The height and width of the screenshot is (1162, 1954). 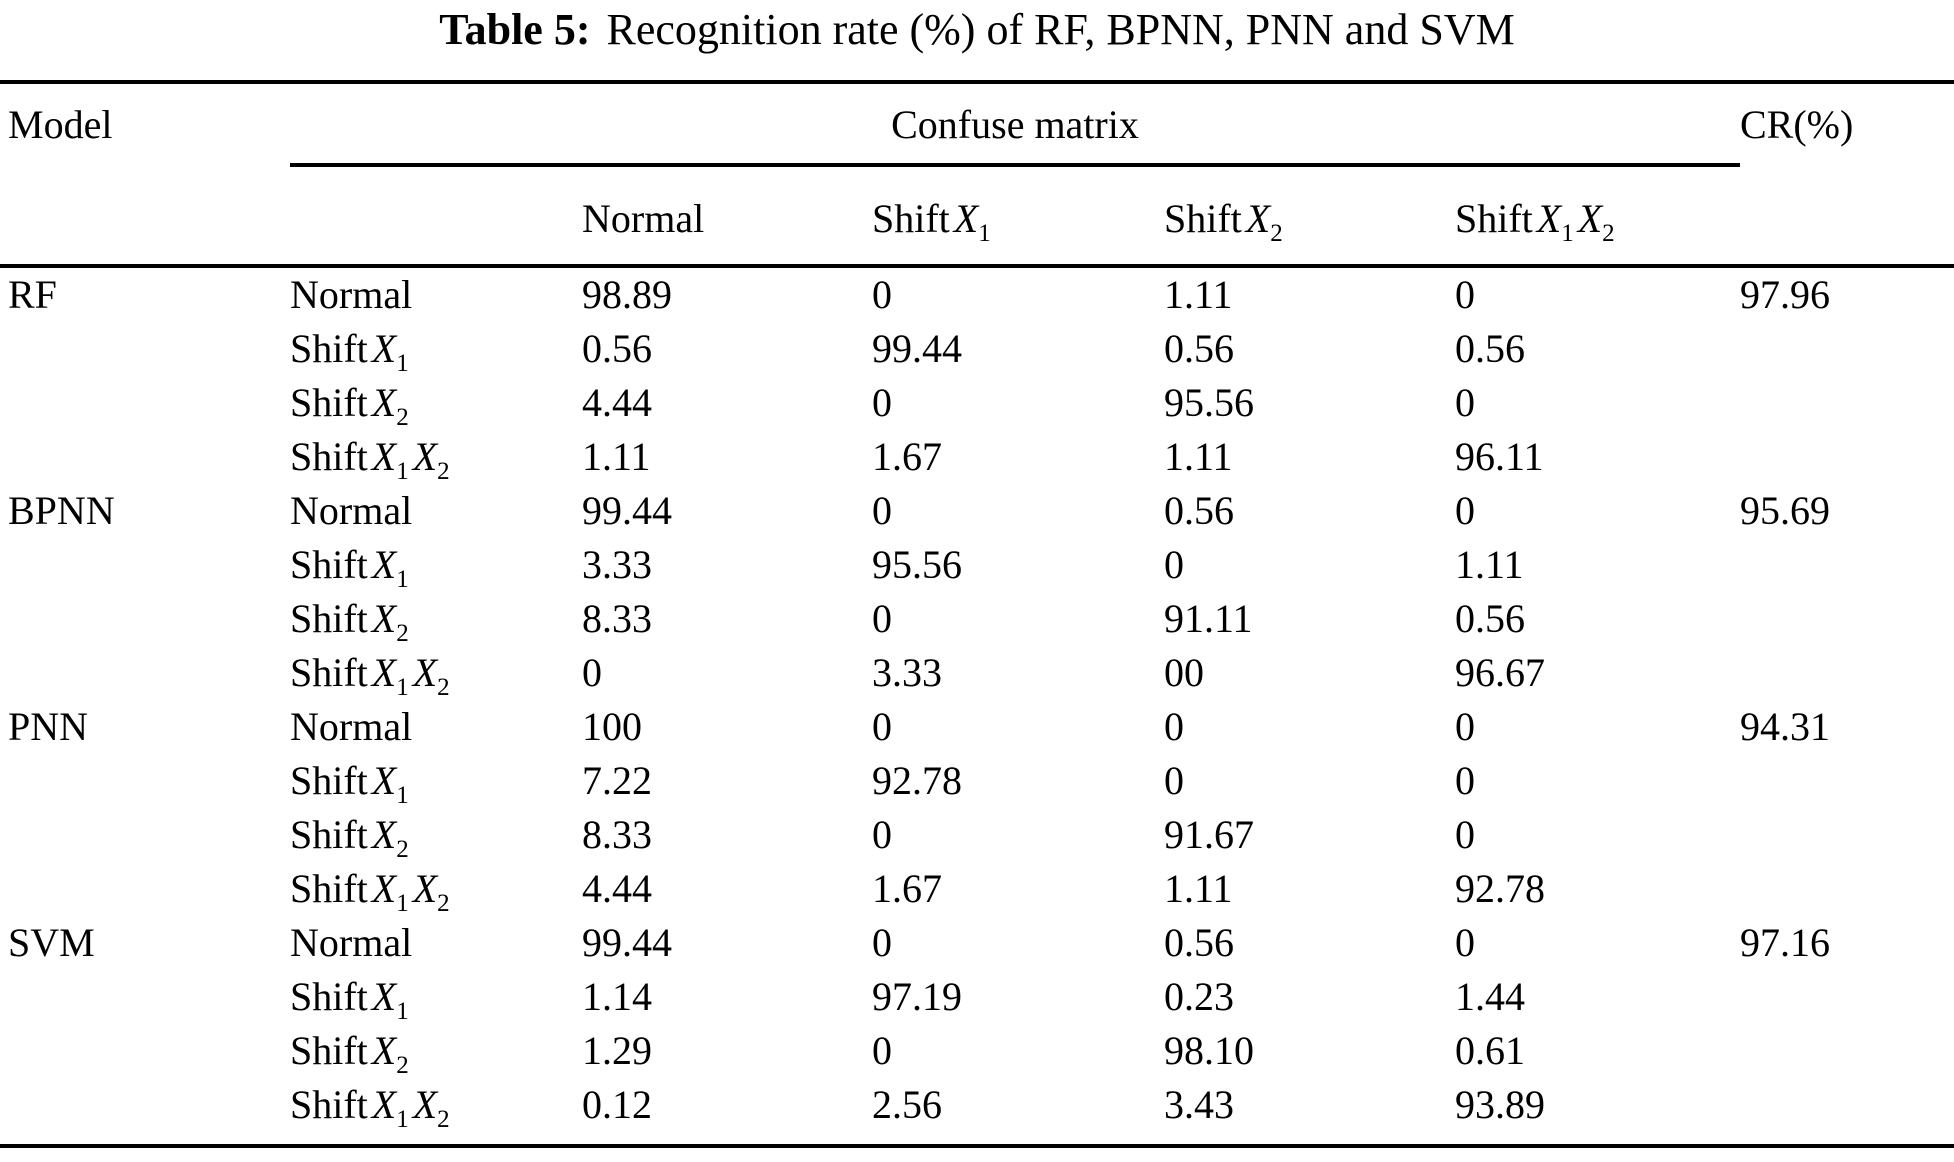 I want to click on table-number: Table 5:, so click(x=515, y=29).